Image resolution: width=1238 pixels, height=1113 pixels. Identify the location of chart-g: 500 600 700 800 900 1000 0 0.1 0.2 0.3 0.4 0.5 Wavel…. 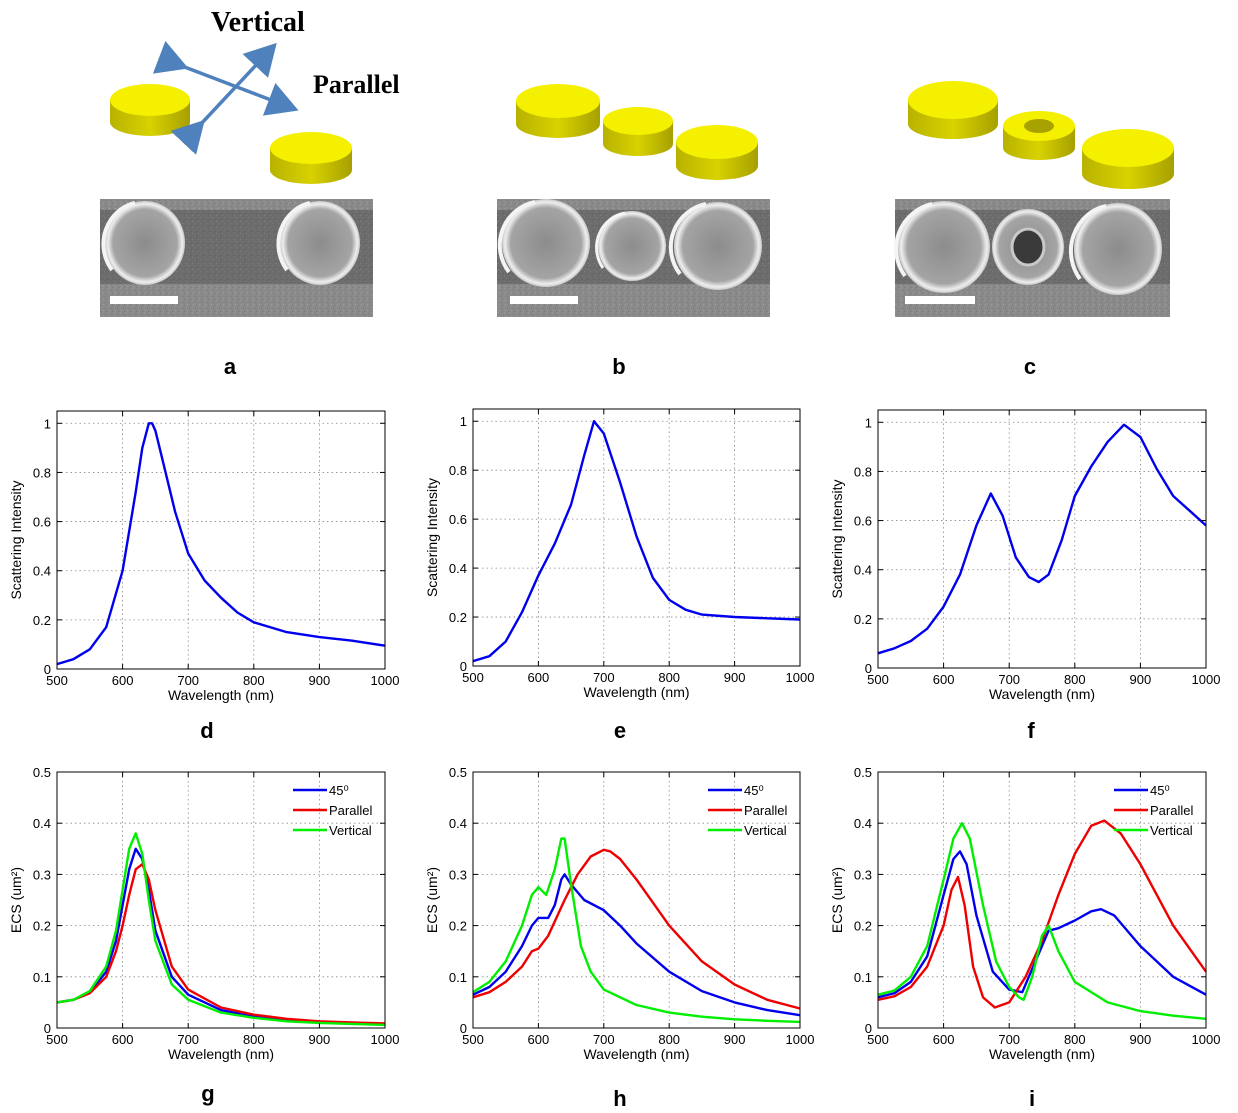
(203, 913).